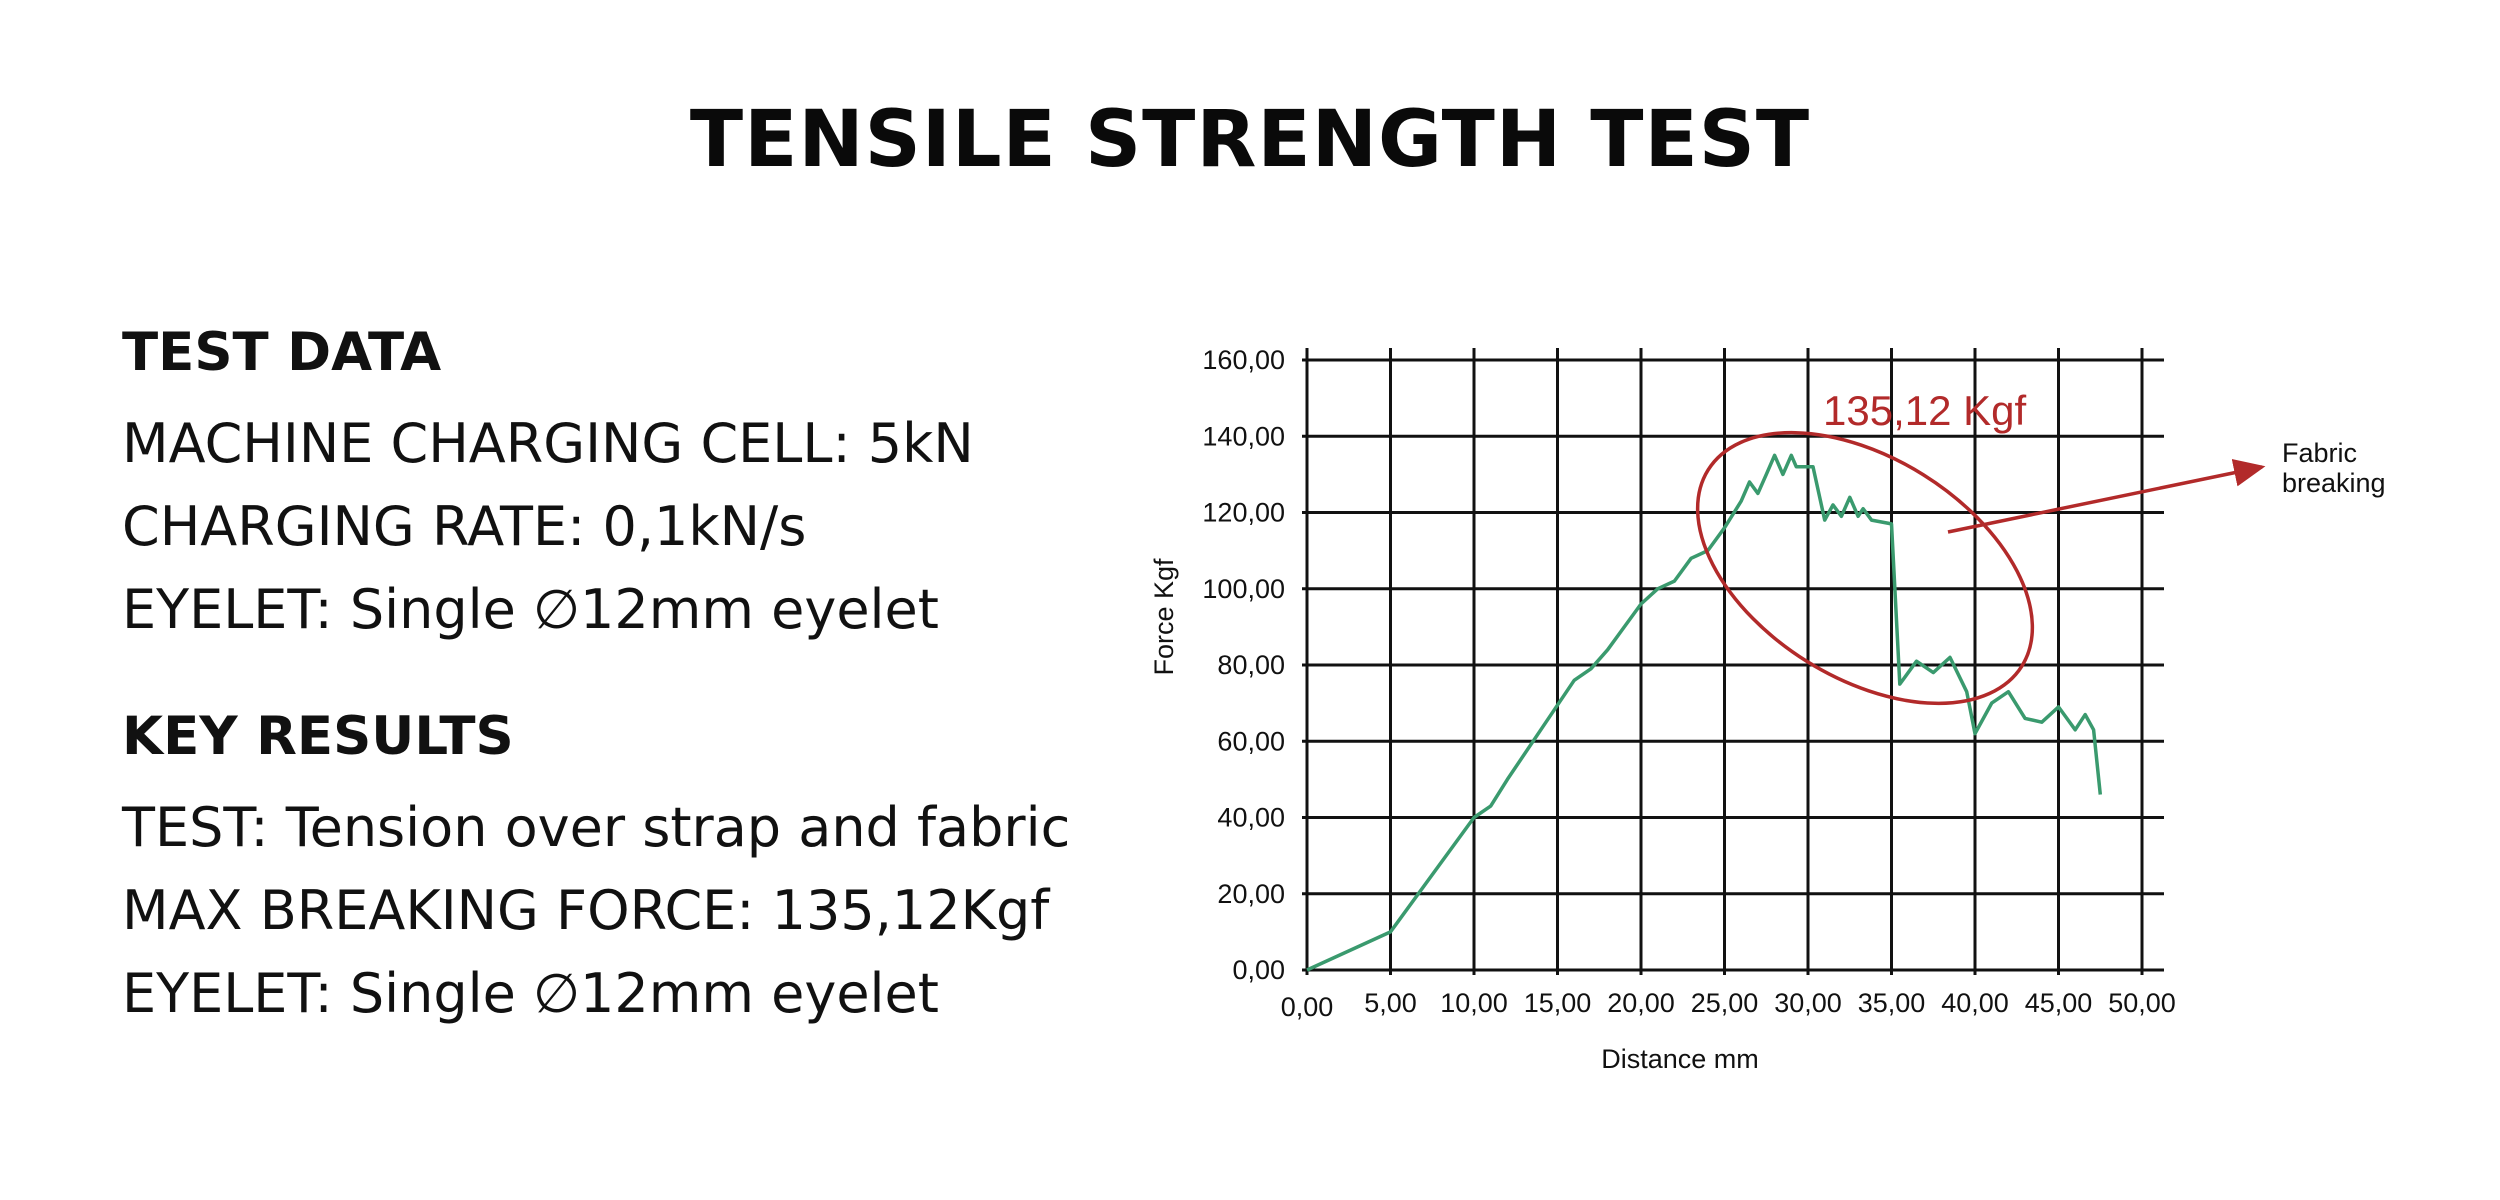 This screenshot has height=1200, width=2500. What do you see at coordinates (282, 352) in the screenshot?
I see `test-data-heading: TEST DATA` at bounding box center [282, 352].